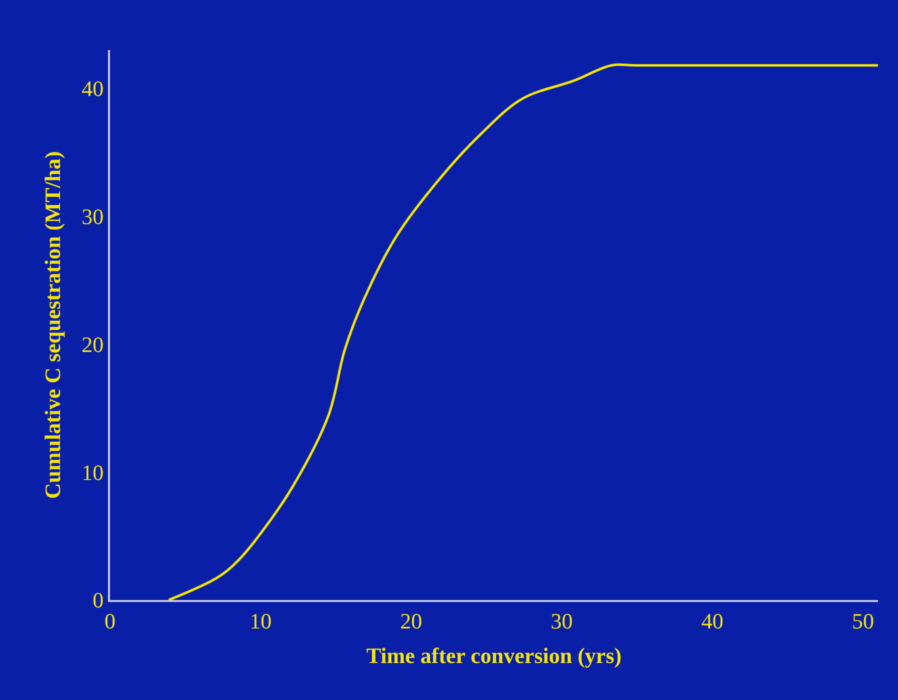 The height and width of the screenshot is (700, 898). What do you see at coordinates (93, 89) in the screenshot?
I see `y-tick-label: 40` at bounding box center [93, 89].